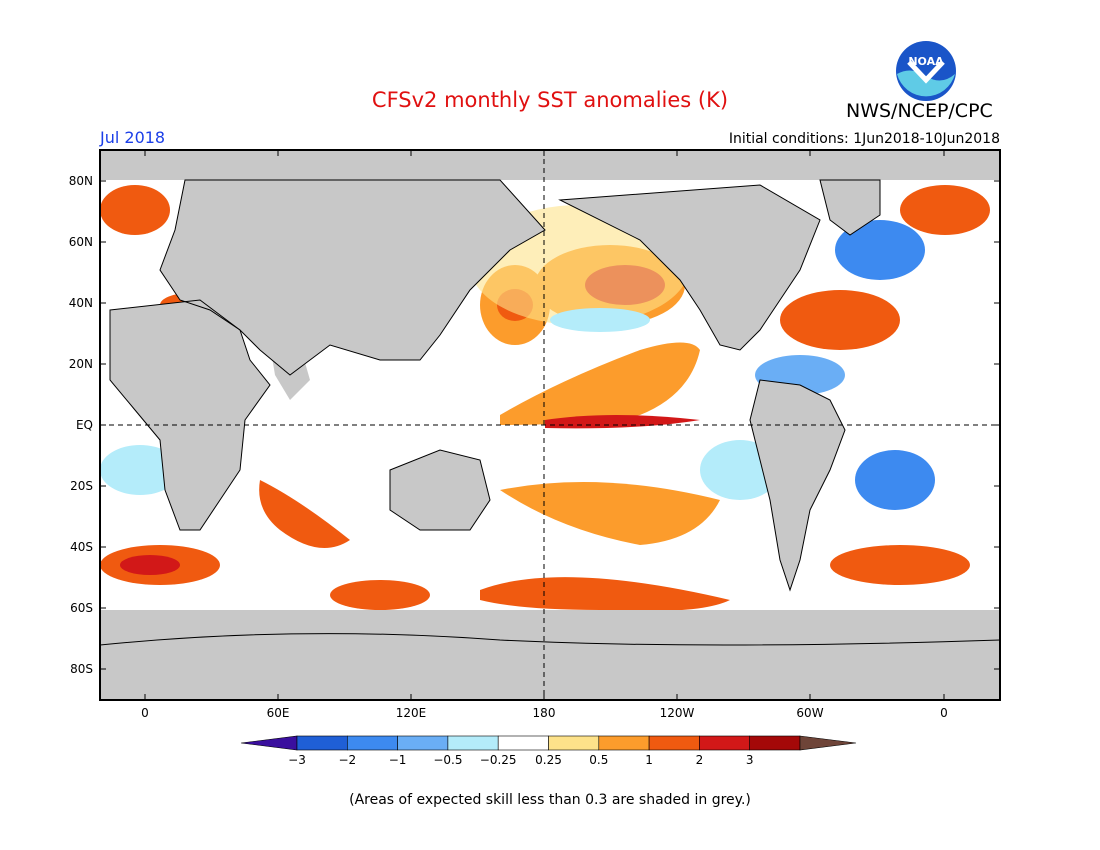  What do you see at coordinates (550, 165) in the screenshot?
I see `arctic-mask` at bounding box center [550, 165].